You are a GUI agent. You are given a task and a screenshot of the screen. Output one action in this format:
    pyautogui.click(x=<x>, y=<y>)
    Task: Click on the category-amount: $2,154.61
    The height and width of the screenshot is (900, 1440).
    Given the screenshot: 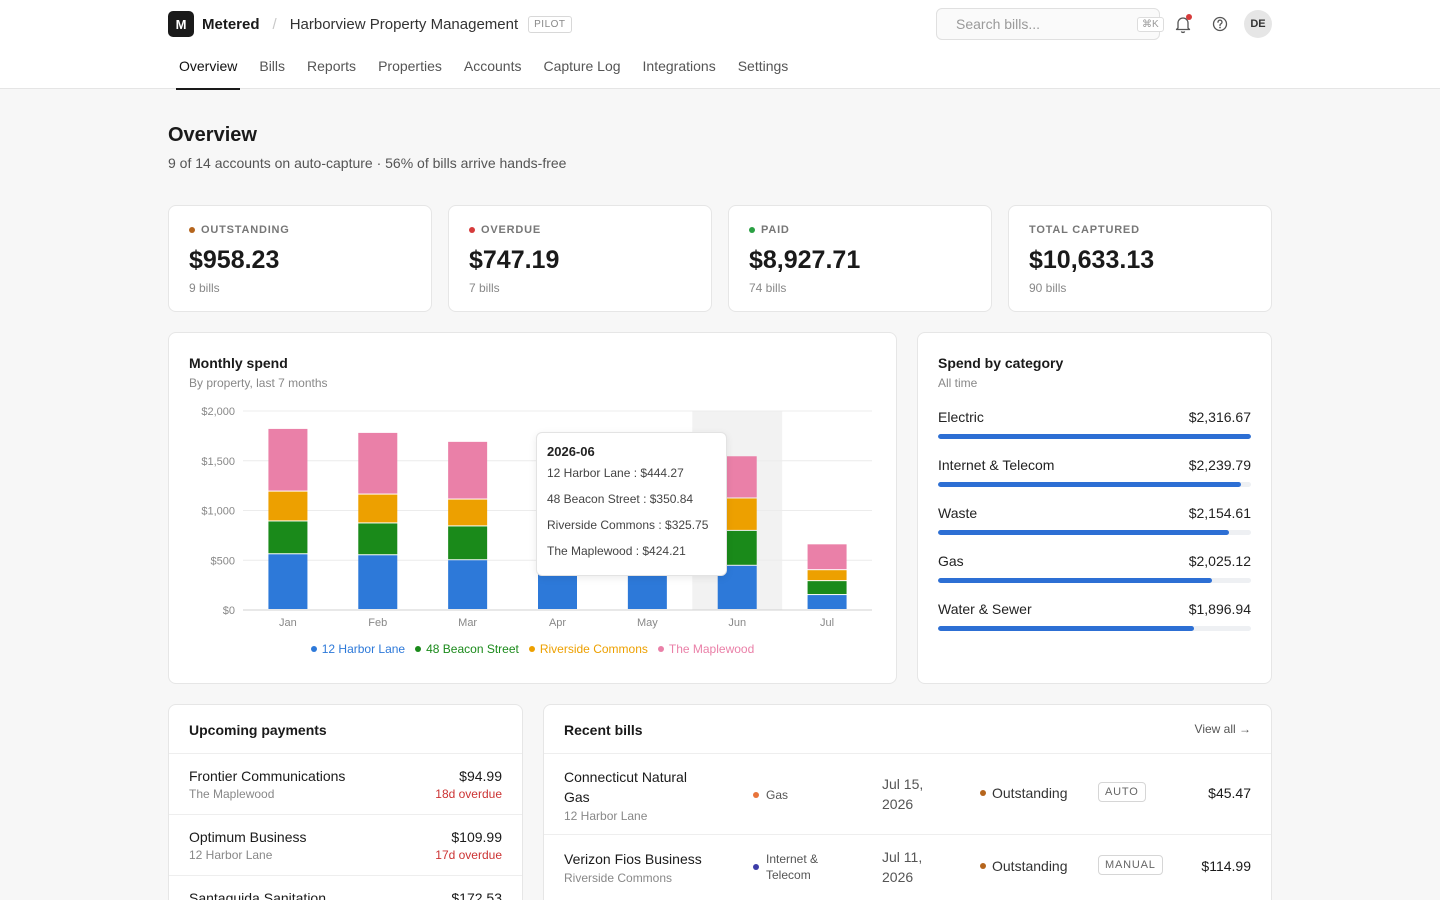 What is the action you would take?
    pyautogui.click(x=1219, y=513)
    